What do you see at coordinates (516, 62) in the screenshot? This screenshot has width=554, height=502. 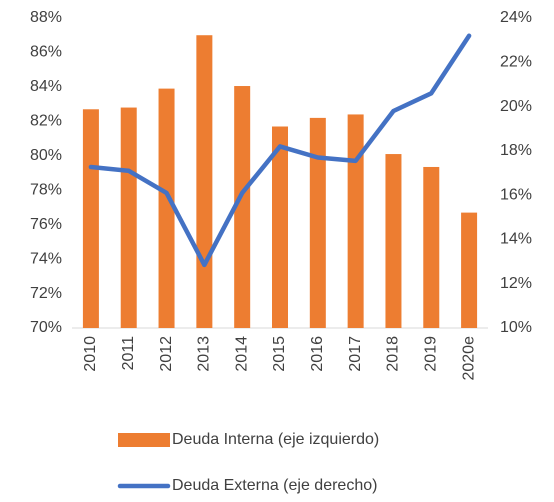 I see `y2-tick-label: 22%` at bounding box center [516, 62].